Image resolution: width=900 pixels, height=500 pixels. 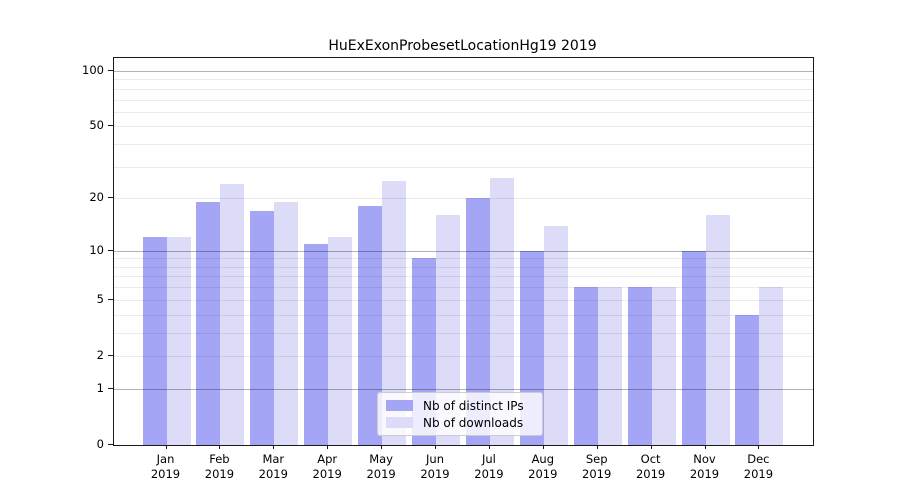 I want to click on x-tick-mark-sep, so click(x=597, y=447).